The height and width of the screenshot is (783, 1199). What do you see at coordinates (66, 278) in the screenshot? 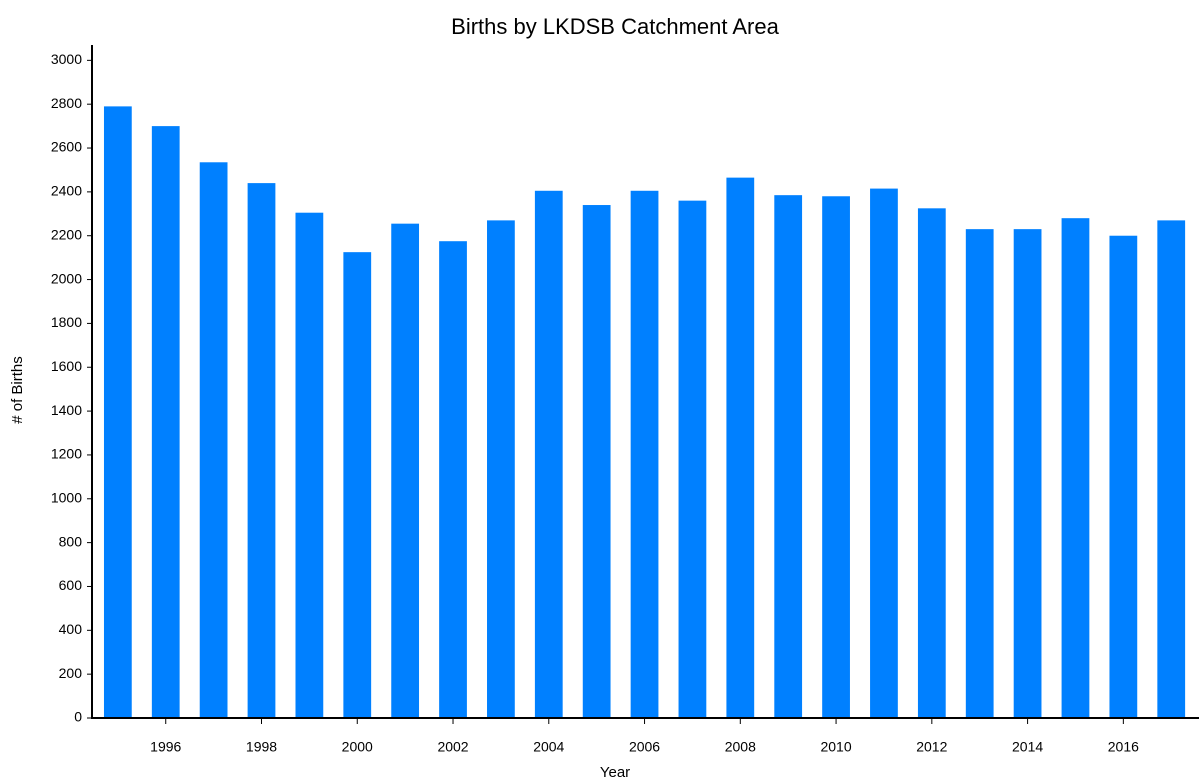
I see `y-tick-label: 2000` at bounding box center [66, 278].